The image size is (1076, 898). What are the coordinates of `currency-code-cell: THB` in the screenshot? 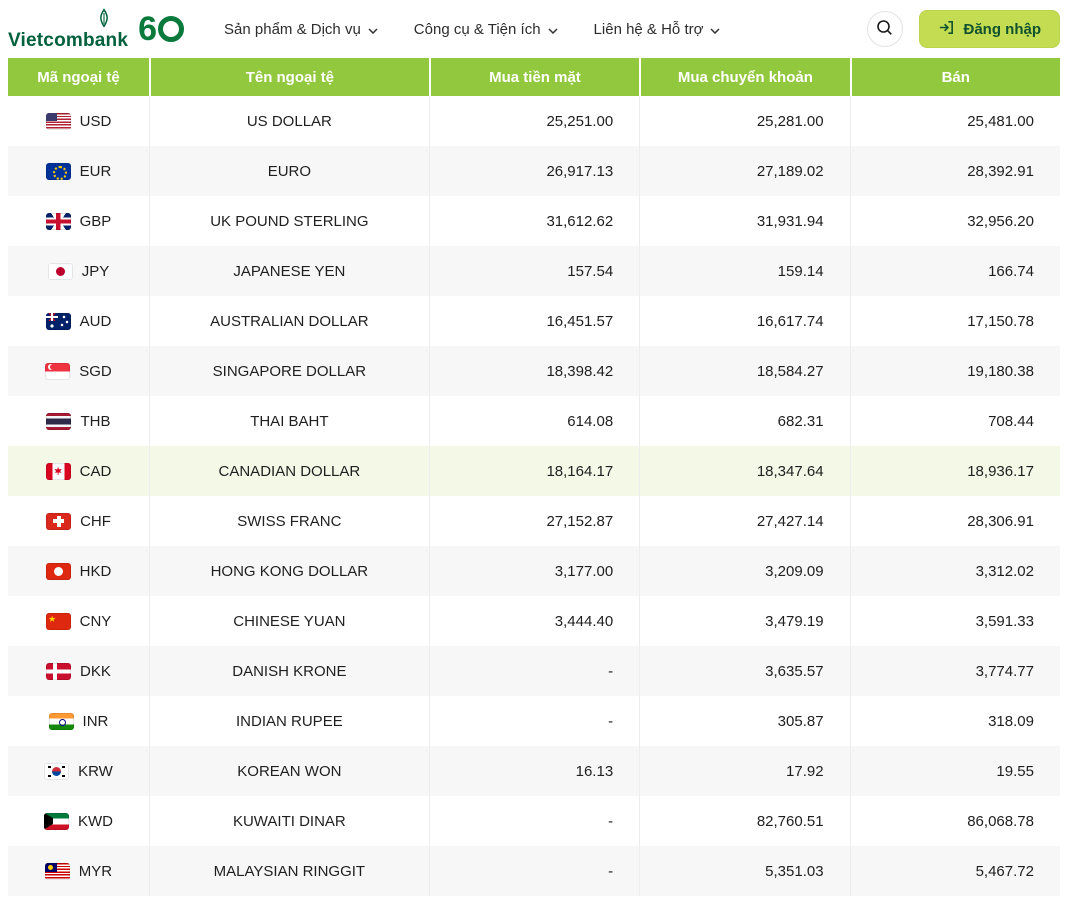 It's located at (78, 421).